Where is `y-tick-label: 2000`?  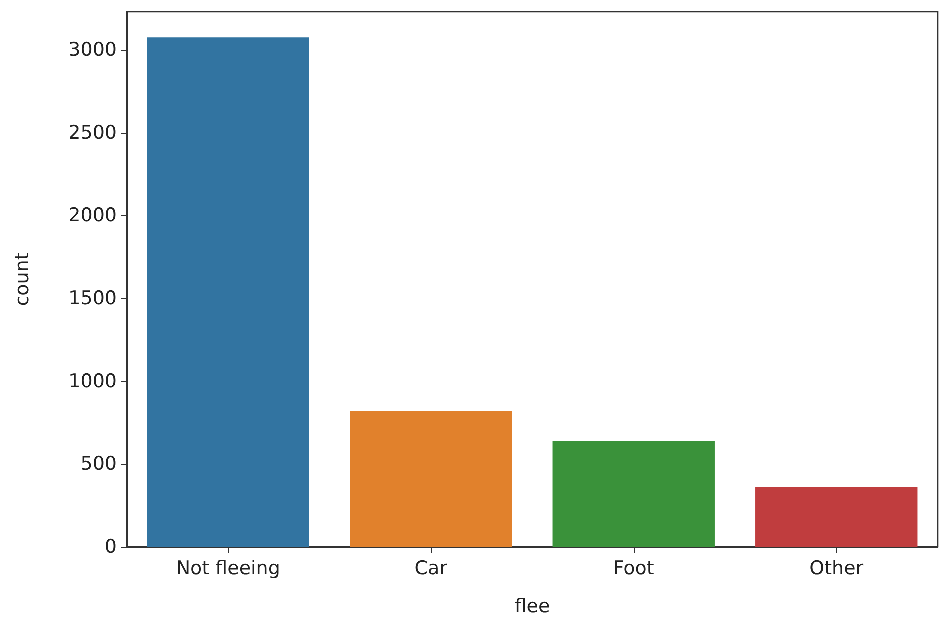
y-tick-label: 2000 is located at coordinates (92, 215).